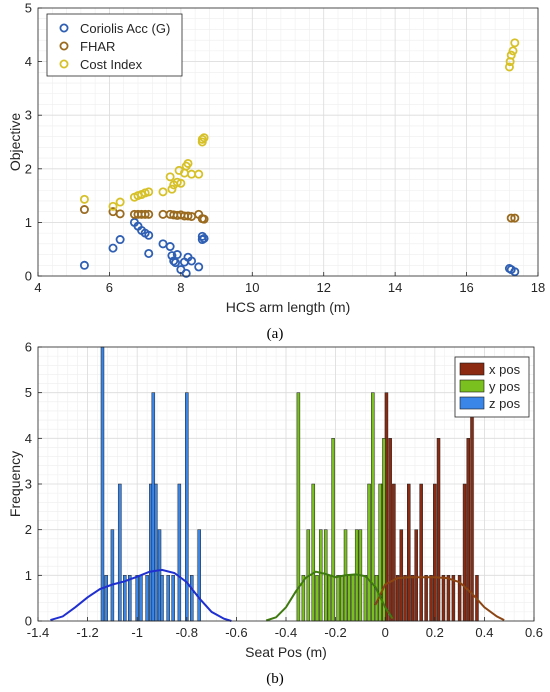 The image size is (550, 692). I want to click on y-tick-label: 0, so click(28, 621).